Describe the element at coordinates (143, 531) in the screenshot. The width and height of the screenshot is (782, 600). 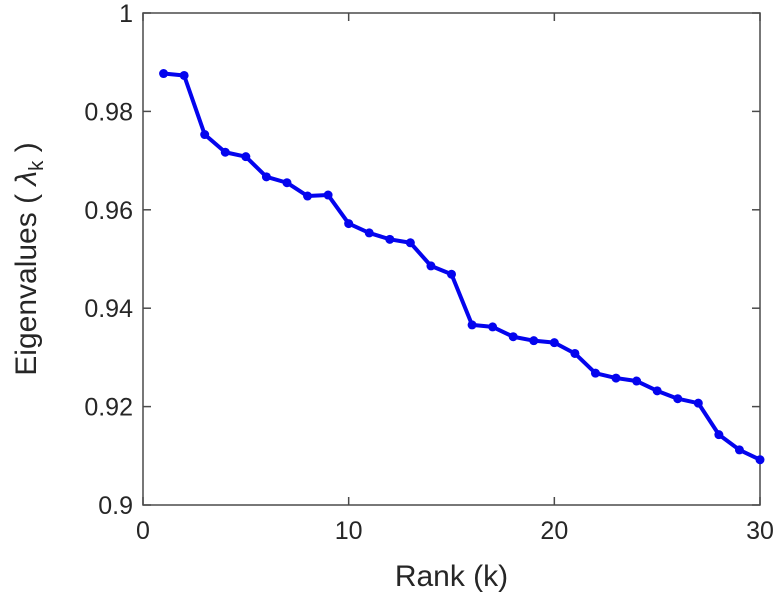
I see `x-tick-label: 0` at that location.